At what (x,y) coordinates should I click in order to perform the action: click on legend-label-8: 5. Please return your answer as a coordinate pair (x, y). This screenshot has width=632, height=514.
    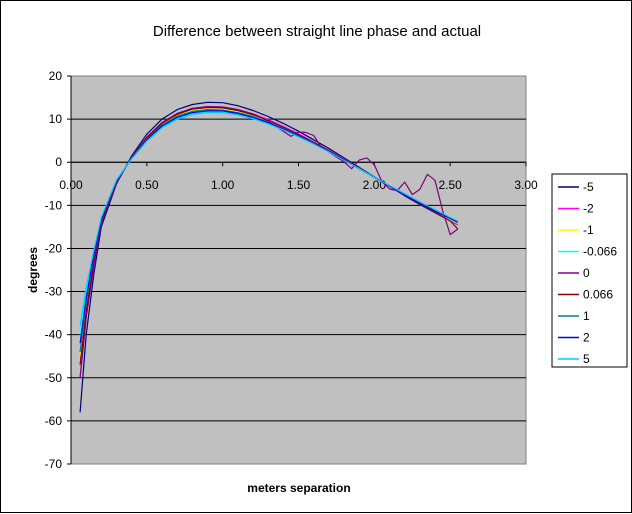
    Looking at the image, I should click on (586, 359).